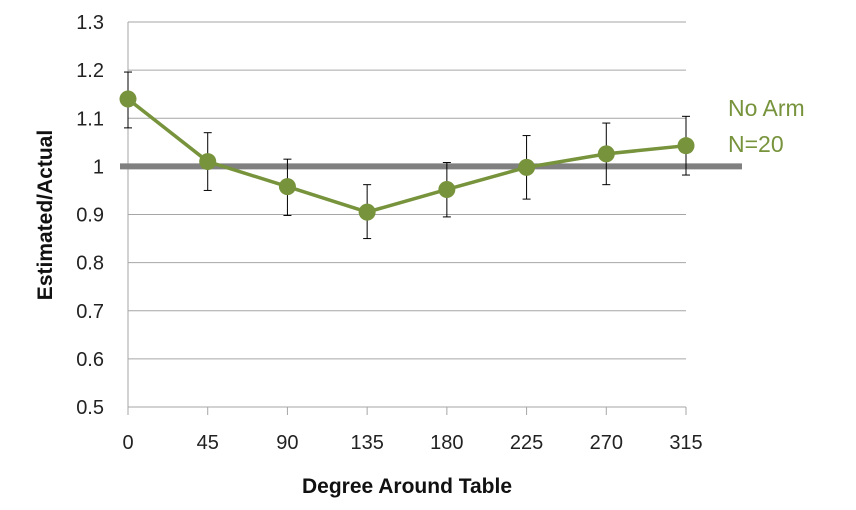 This screenshot has width=856, height=510. I want to click on y-tick-label: 1.3, so click(90, 23).